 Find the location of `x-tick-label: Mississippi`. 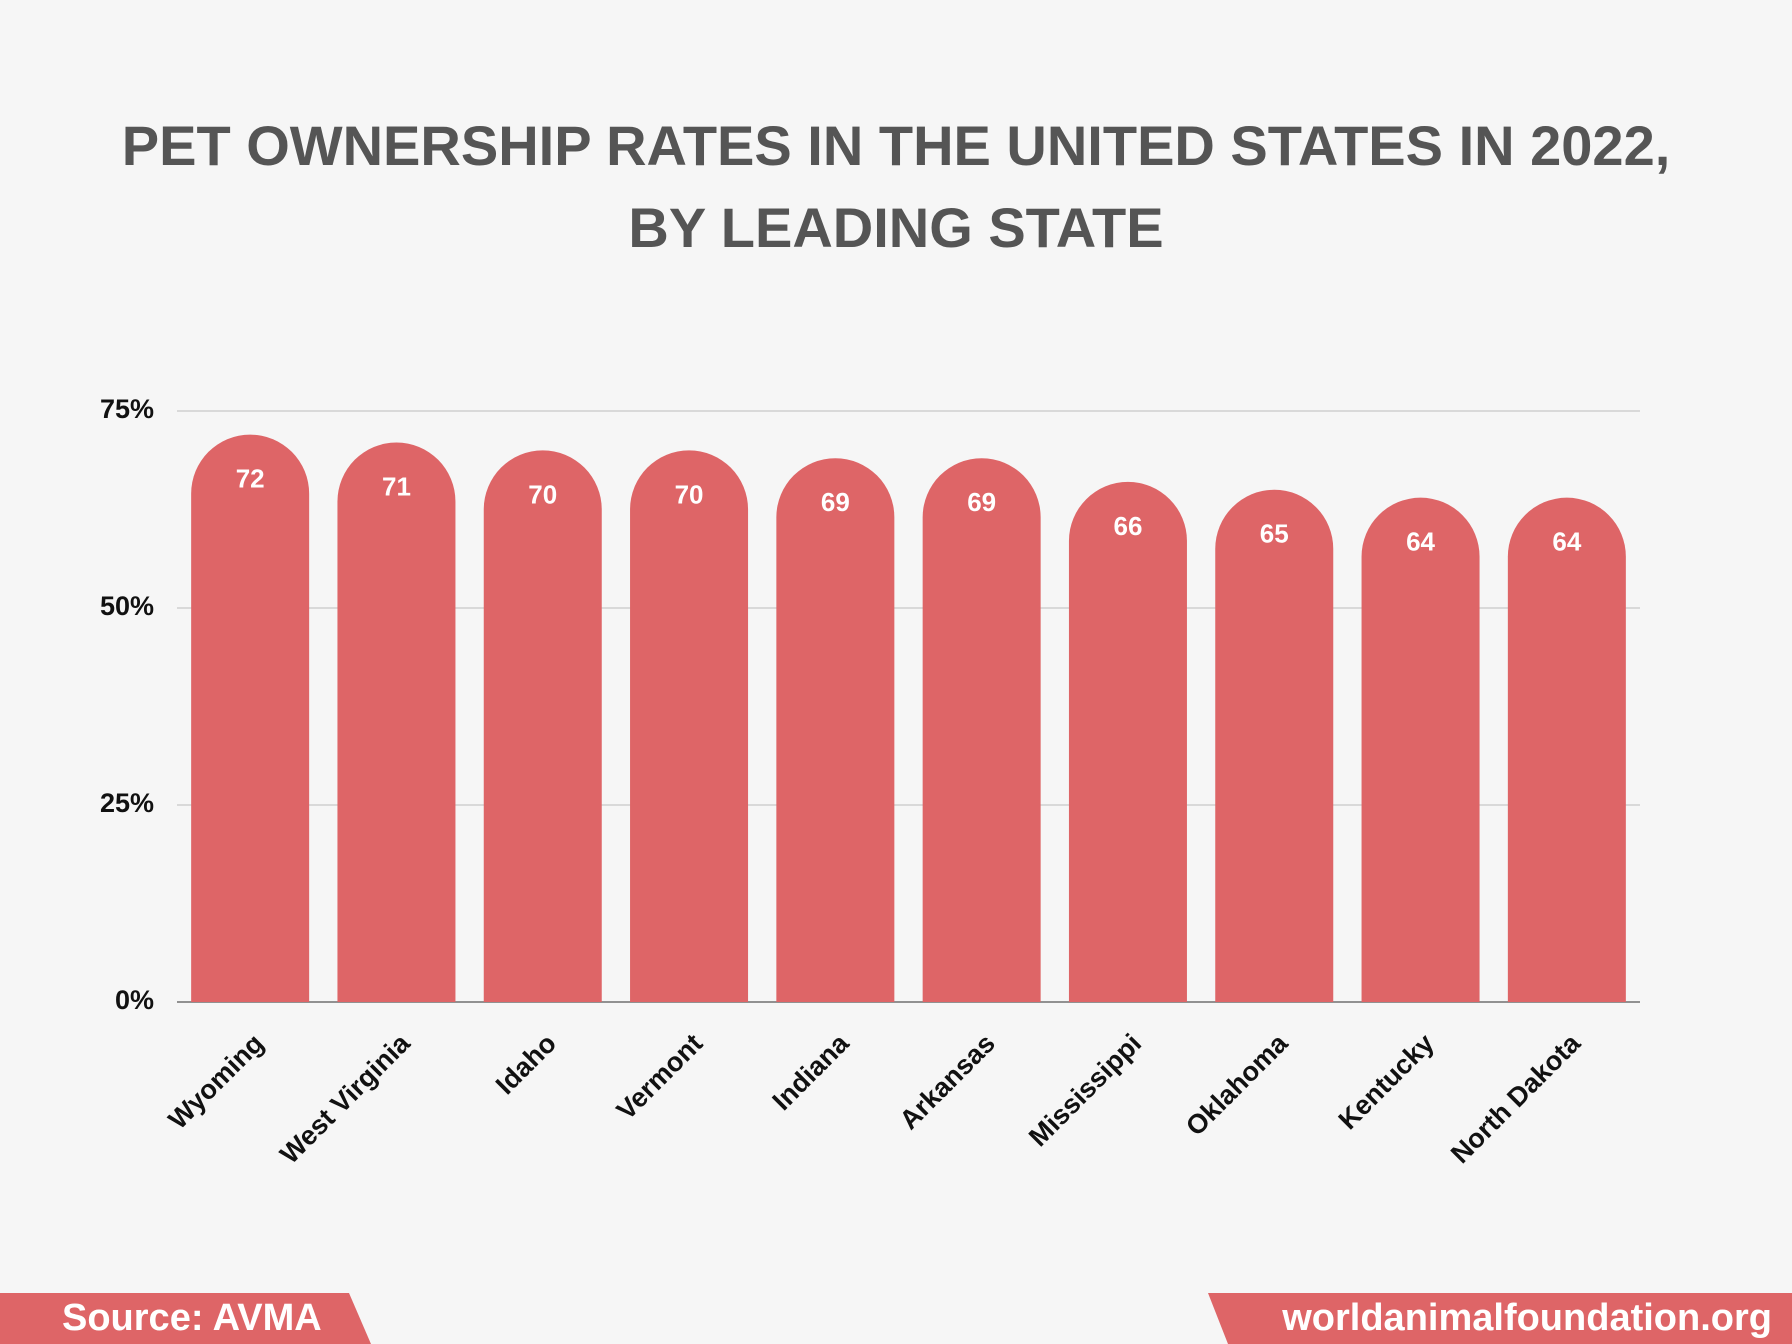

x-tick-label: Mississippi is located at coordinates (1085, 1090).